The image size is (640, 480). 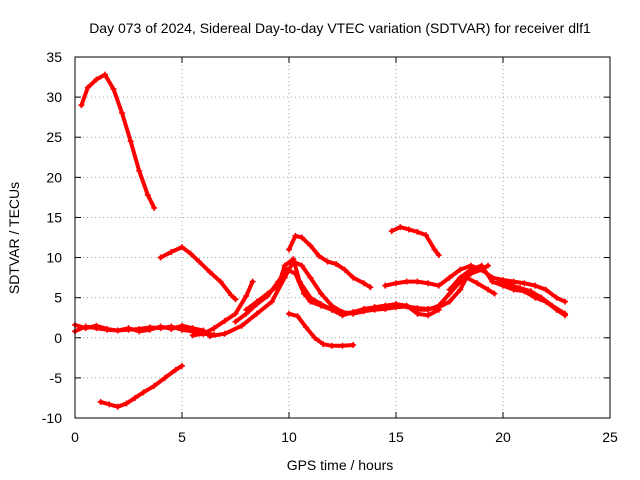 I want to click on x-tick-label: 25, so click(x=610, y=437).